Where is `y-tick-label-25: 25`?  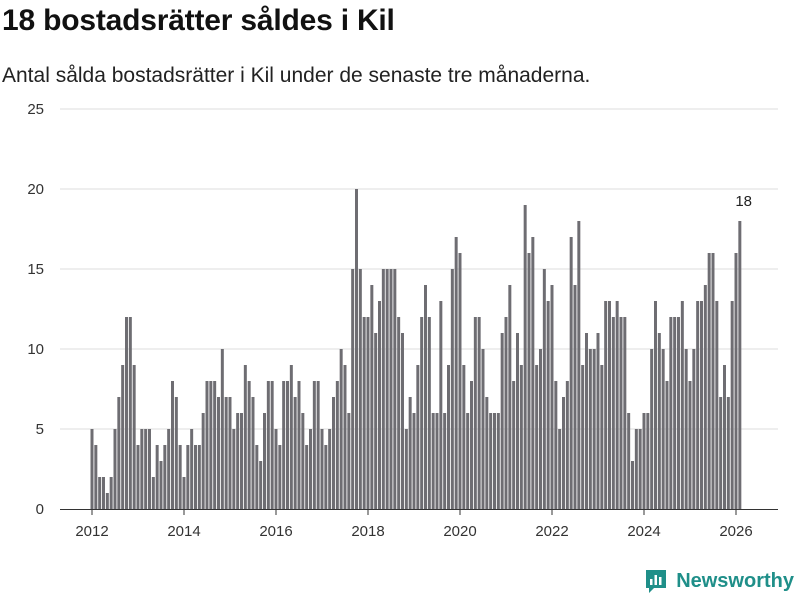
y-tick-label-25: 25 is located at coordinates (35, 109).